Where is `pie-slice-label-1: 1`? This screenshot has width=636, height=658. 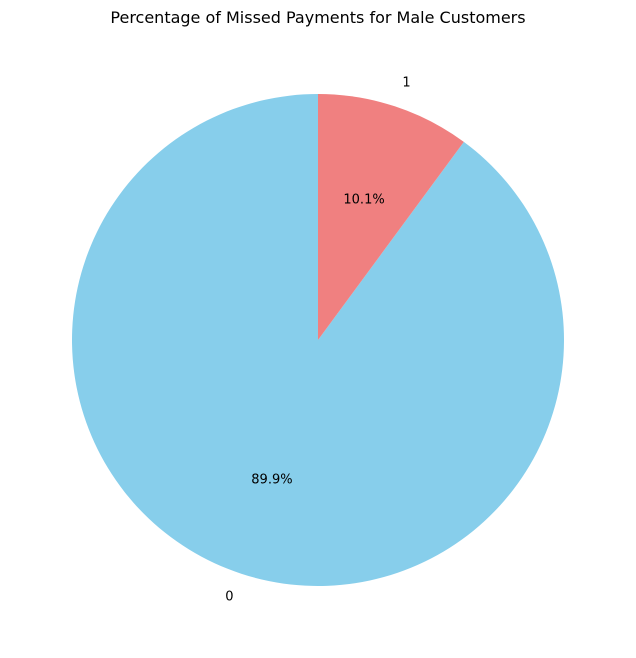 pie-slice-label-1: 1 is located at coordinates (406, 82).